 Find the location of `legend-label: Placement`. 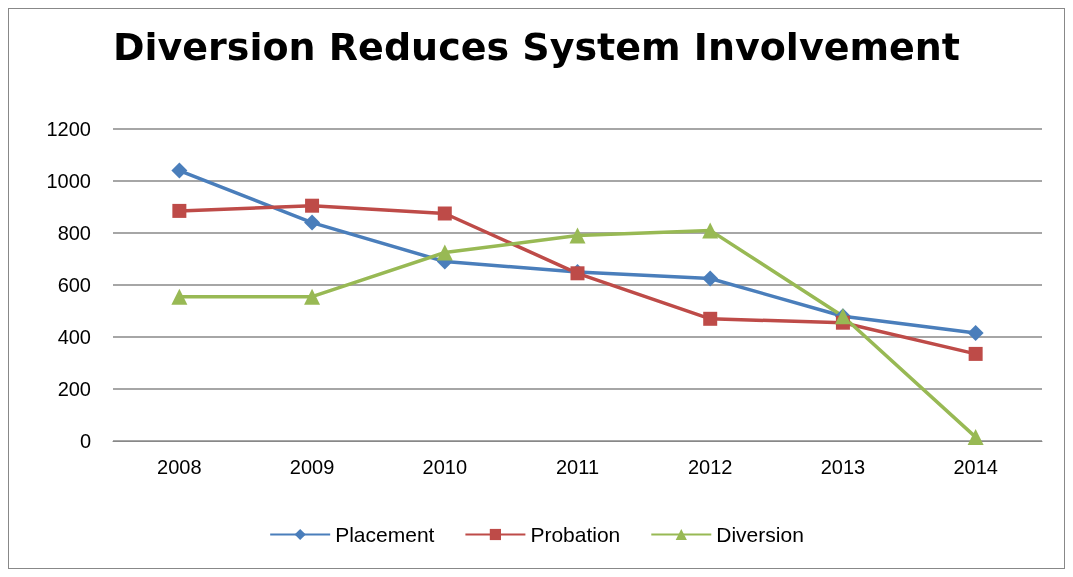

legend-label: Placement is located at coordinates (385, 534).